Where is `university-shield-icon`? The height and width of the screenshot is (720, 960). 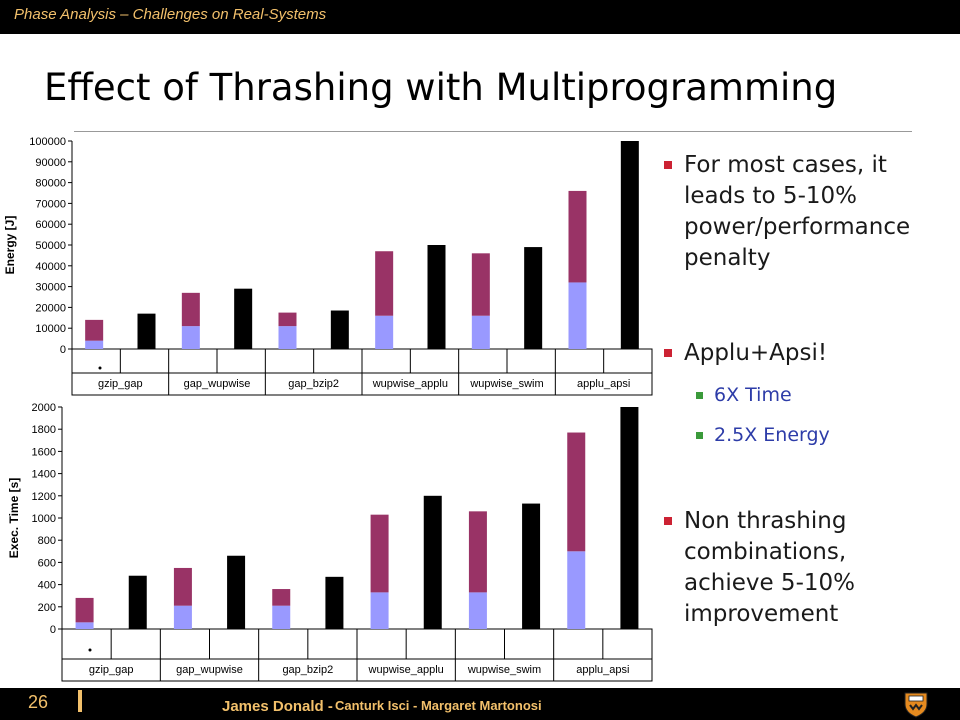 university-shield-icon is located at coordinates (916, 705).